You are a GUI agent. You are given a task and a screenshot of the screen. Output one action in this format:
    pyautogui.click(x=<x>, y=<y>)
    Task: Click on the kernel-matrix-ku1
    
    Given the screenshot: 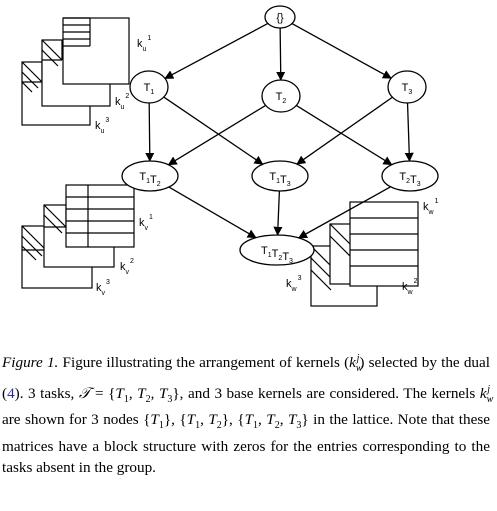 What is the action you would take?
    pyautogui.click(x=96, y=51)
    